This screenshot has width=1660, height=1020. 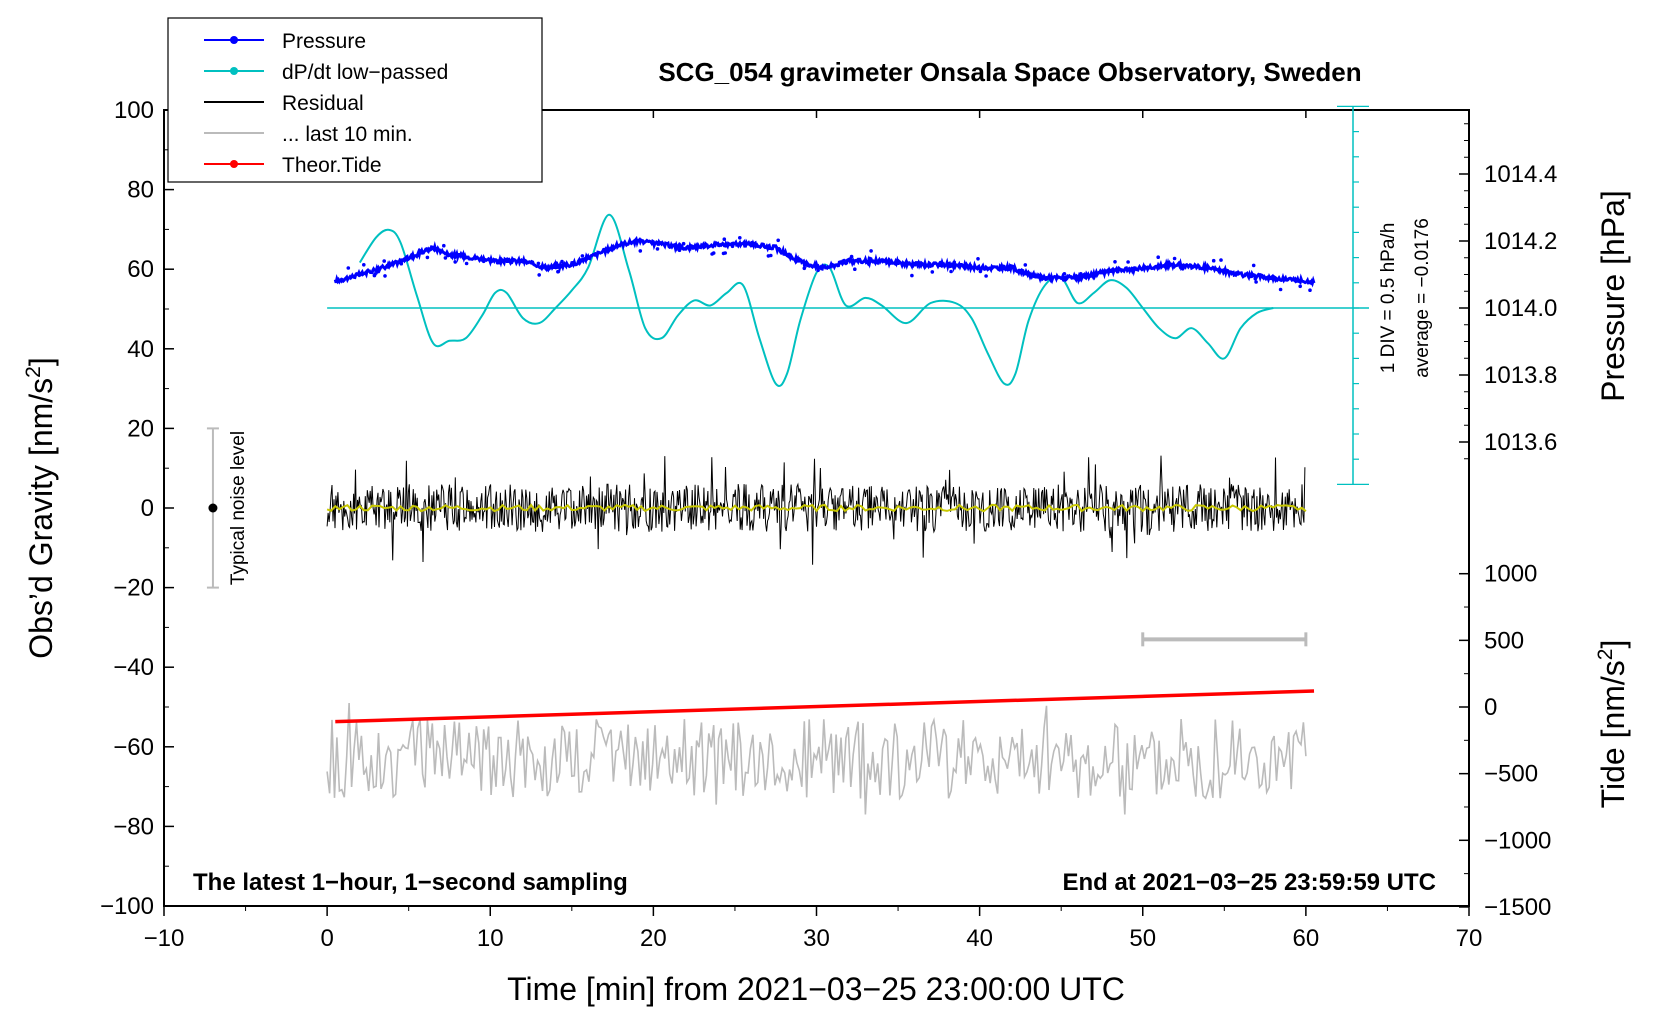 What do you see at coordinates (133, 667) in the screenshot?
I see `left-tick-label: −40` at bounding box center [133, 667].